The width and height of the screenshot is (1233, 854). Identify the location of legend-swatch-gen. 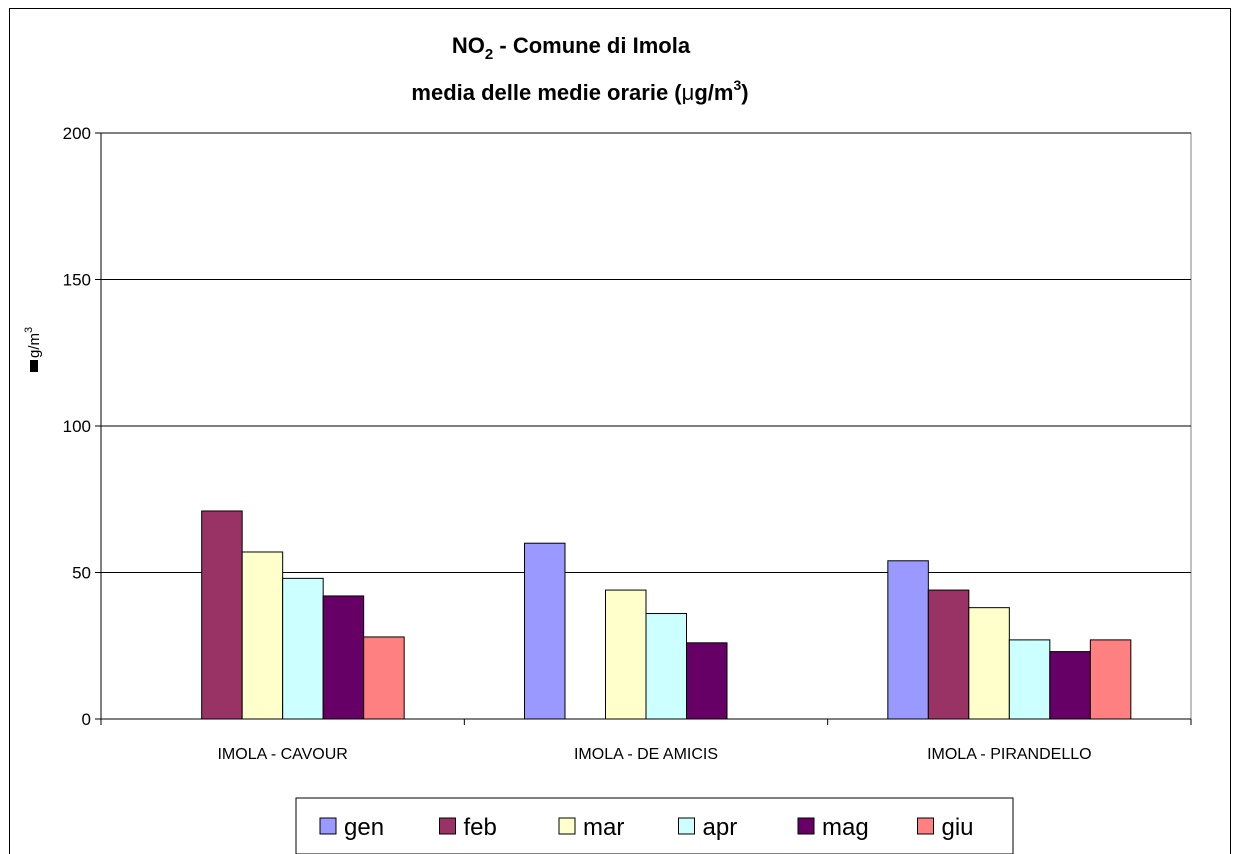
(328, 826).